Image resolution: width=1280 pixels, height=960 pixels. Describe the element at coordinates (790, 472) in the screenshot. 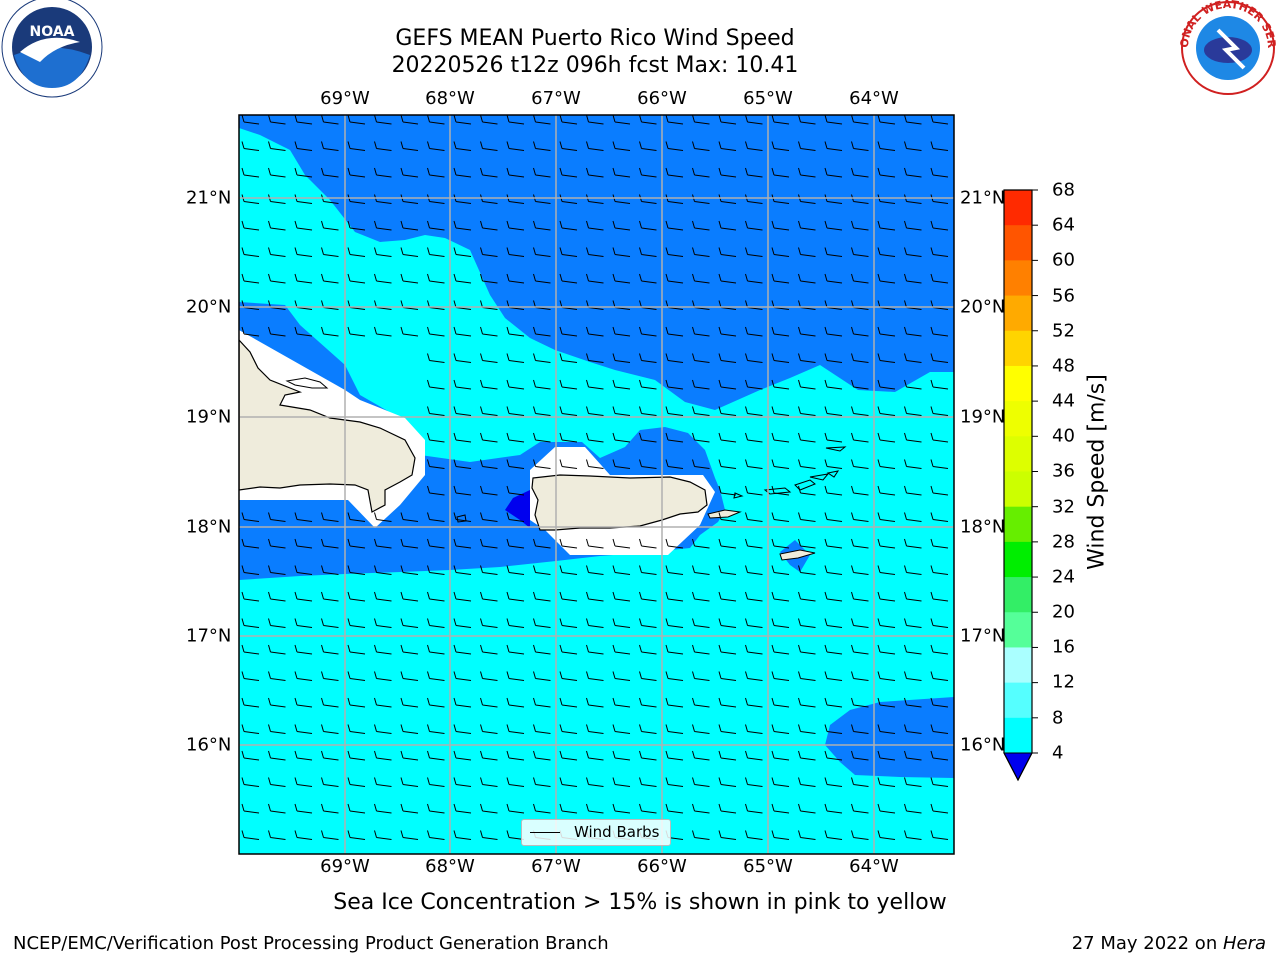

I see `land-virgin-islands` at that location.